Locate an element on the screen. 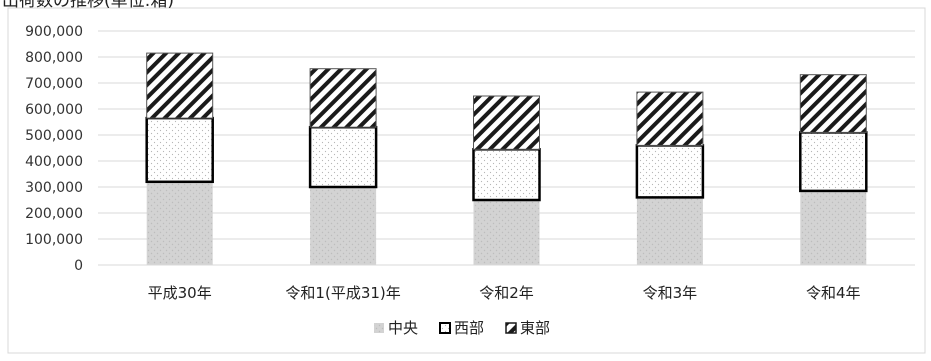 This screenshot has width=931, height=361. legend: 中央 西部 東部 is located at coordinates (462, 328).